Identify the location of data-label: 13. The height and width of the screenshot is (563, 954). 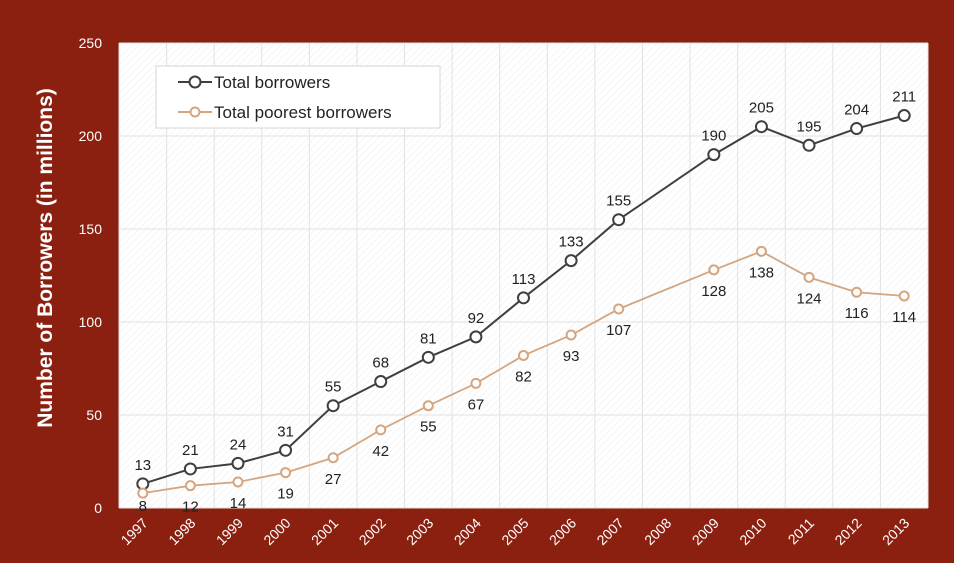
(142, 465).